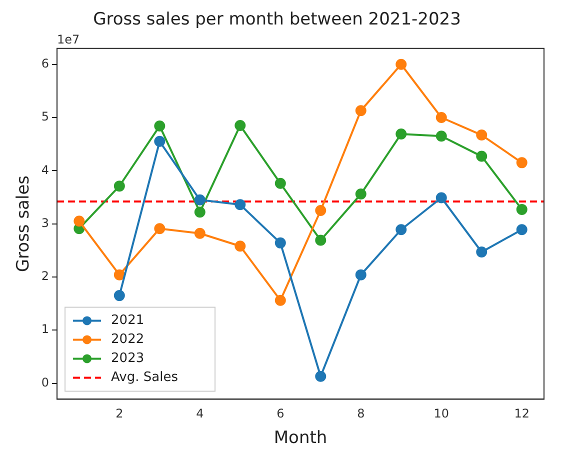 Image resolution: width=564 pixels, height=461 pixels. I want to click on legend-label: 2021, so click(127, 320).